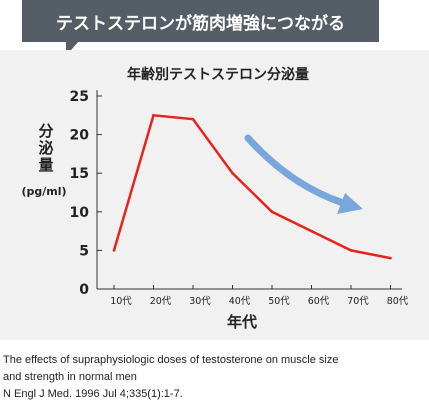 This screenshot has height=405, width=429. Describe the element at coordinates (279, 301) in the screenshot. I see `x-tick-label: 50代` at that location.